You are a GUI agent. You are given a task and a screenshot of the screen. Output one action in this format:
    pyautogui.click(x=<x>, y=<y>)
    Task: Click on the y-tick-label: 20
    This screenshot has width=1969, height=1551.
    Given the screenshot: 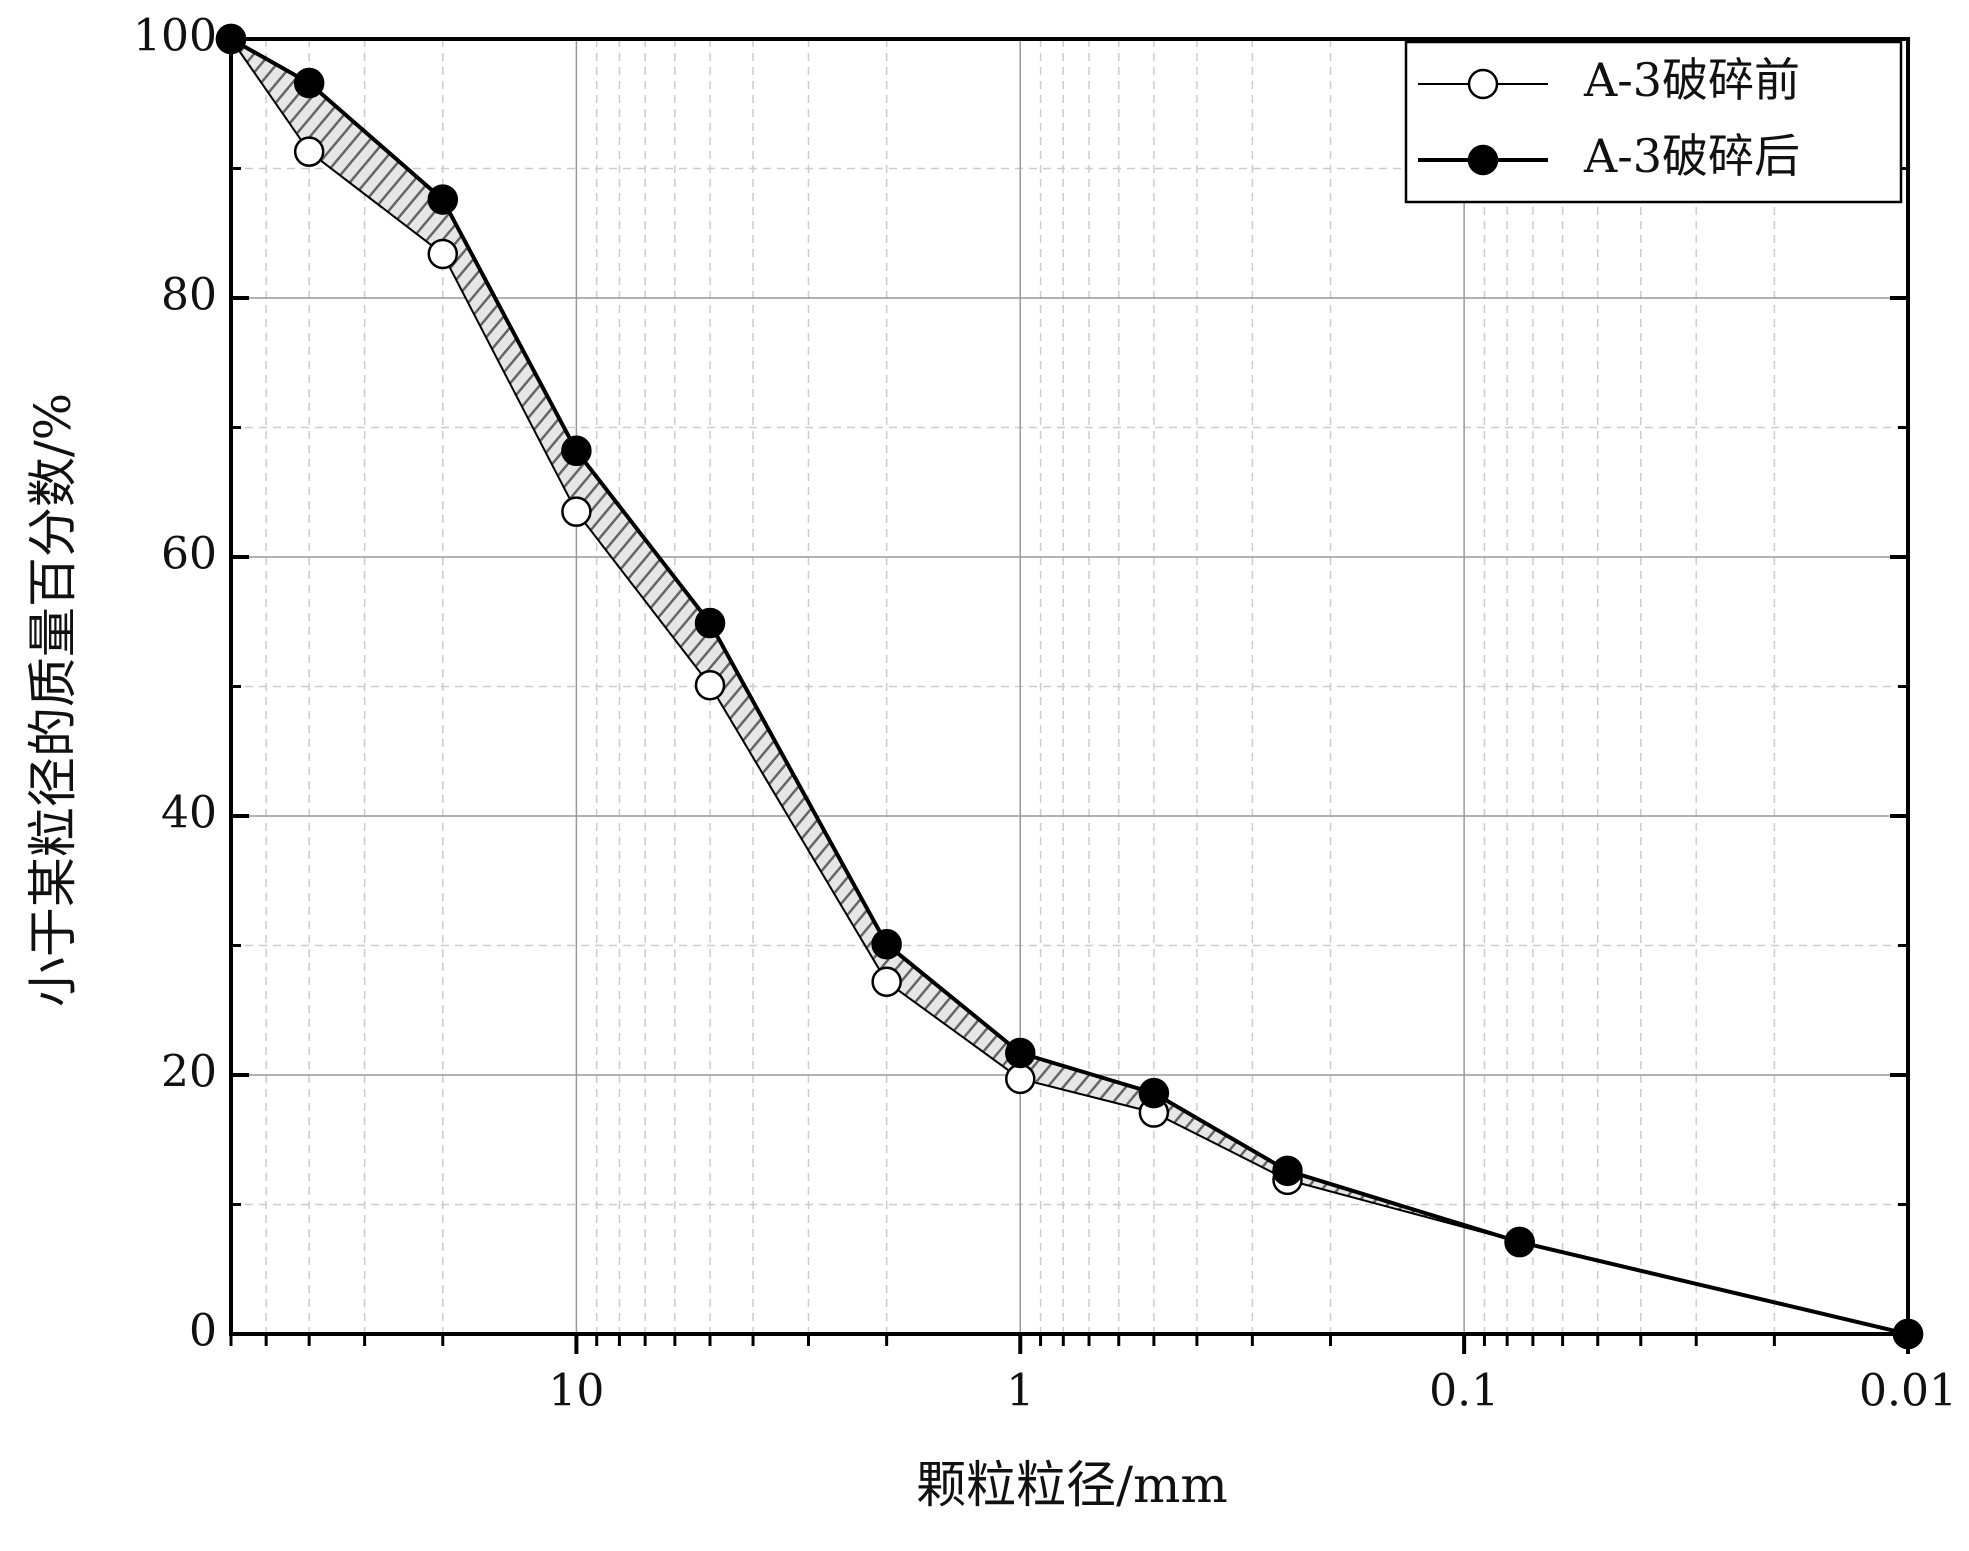 What is the action you would take?
    pyautogui.click(x=189, y=1072)
    